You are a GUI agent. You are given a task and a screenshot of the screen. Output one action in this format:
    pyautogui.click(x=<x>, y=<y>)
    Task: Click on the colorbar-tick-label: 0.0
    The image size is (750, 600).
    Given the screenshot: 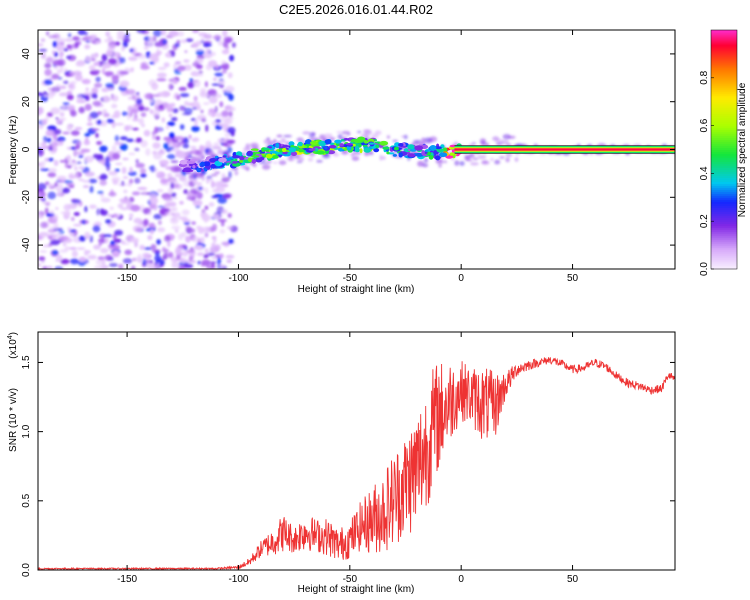 What is the action you would take?
    pyautogui.click(x=704, y=269)
    